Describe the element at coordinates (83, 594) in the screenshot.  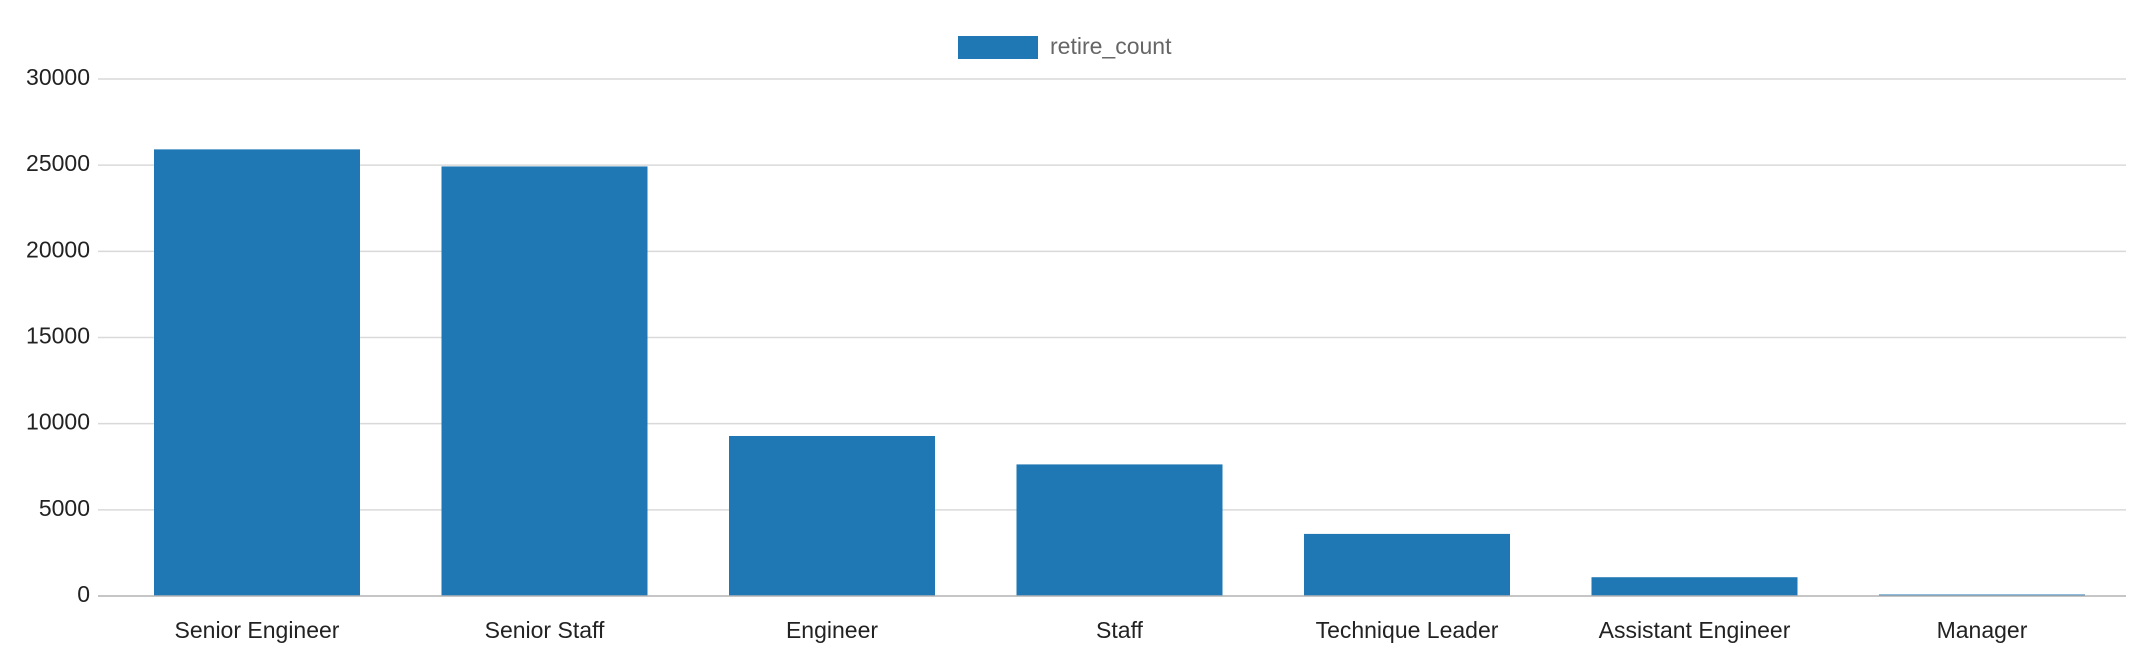
I see `y-tick-label: 0` at that location.